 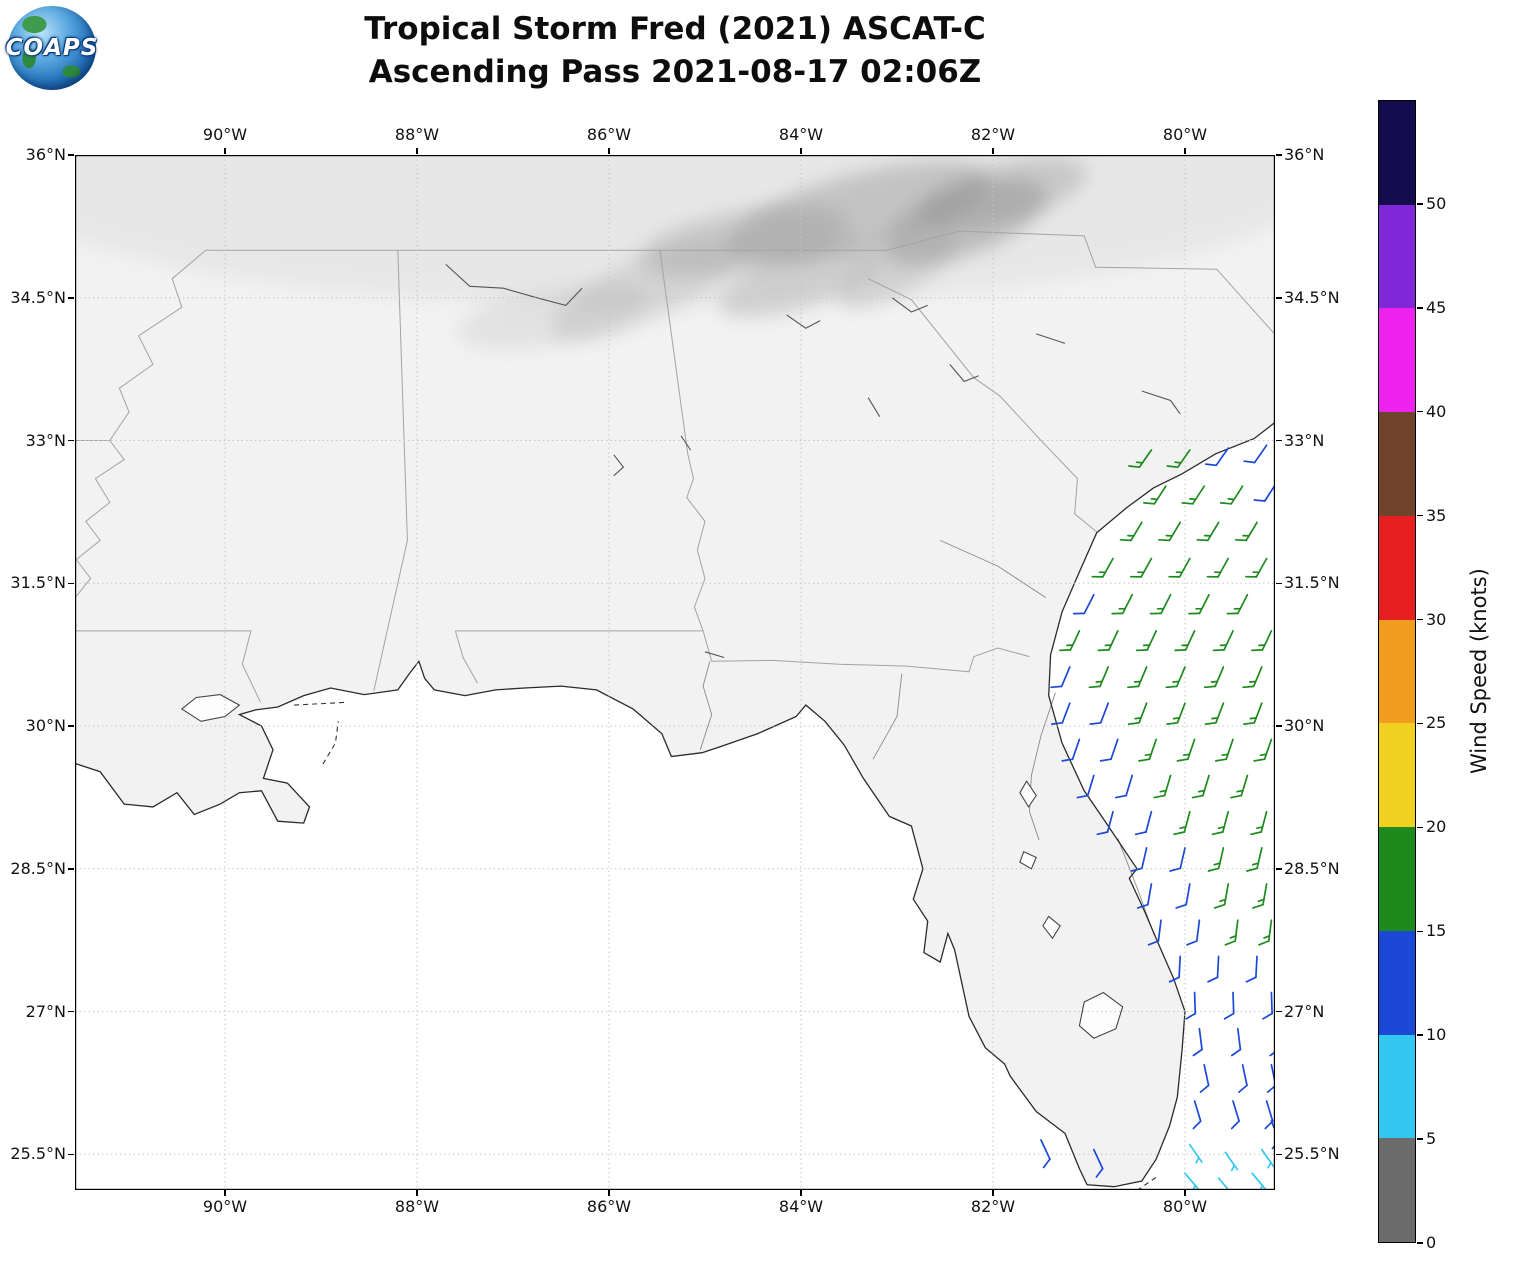 I want to click on latitude-tick-label: 30°N, so click(x=45, y=726).